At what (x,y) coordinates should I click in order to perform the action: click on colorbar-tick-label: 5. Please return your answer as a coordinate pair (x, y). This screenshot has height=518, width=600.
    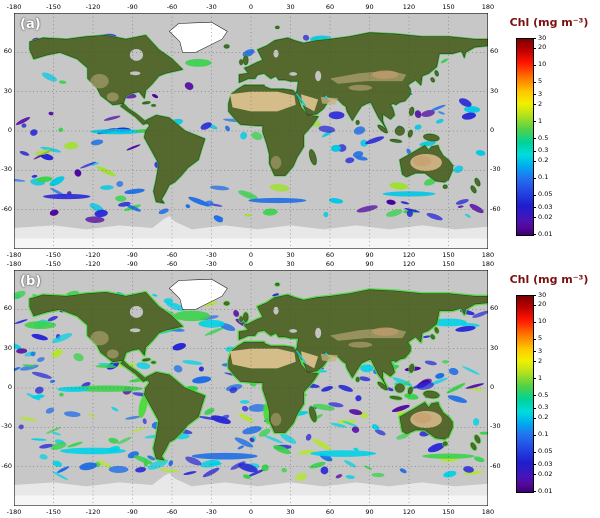
    Looking at the image, I should click on (540, 338).